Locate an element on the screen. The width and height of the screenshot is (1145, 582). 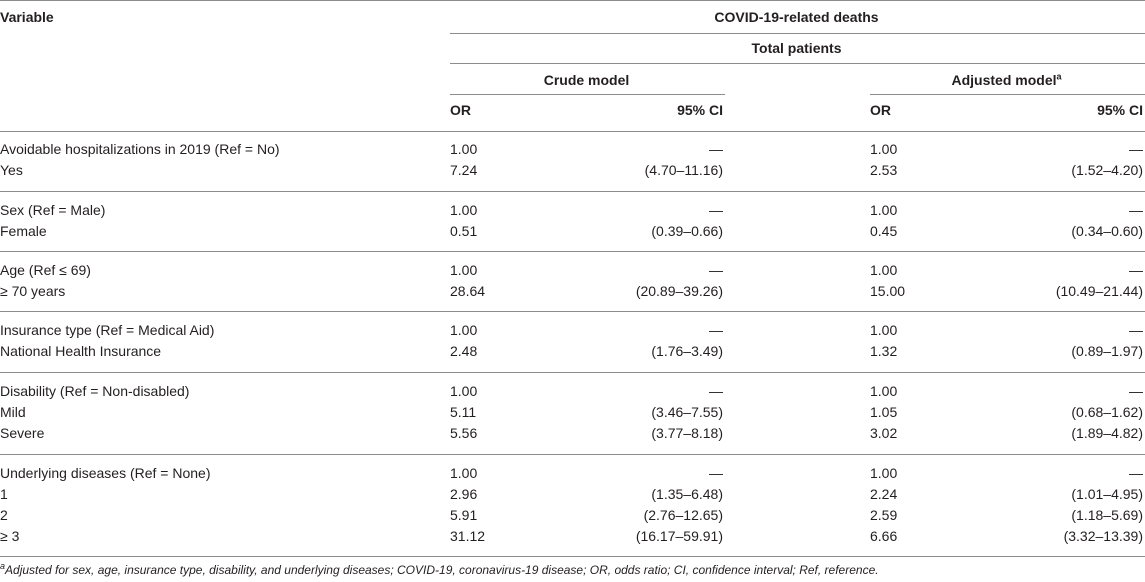
adjusted-or-cell: 2.24 is located at coordinates (884, 494).